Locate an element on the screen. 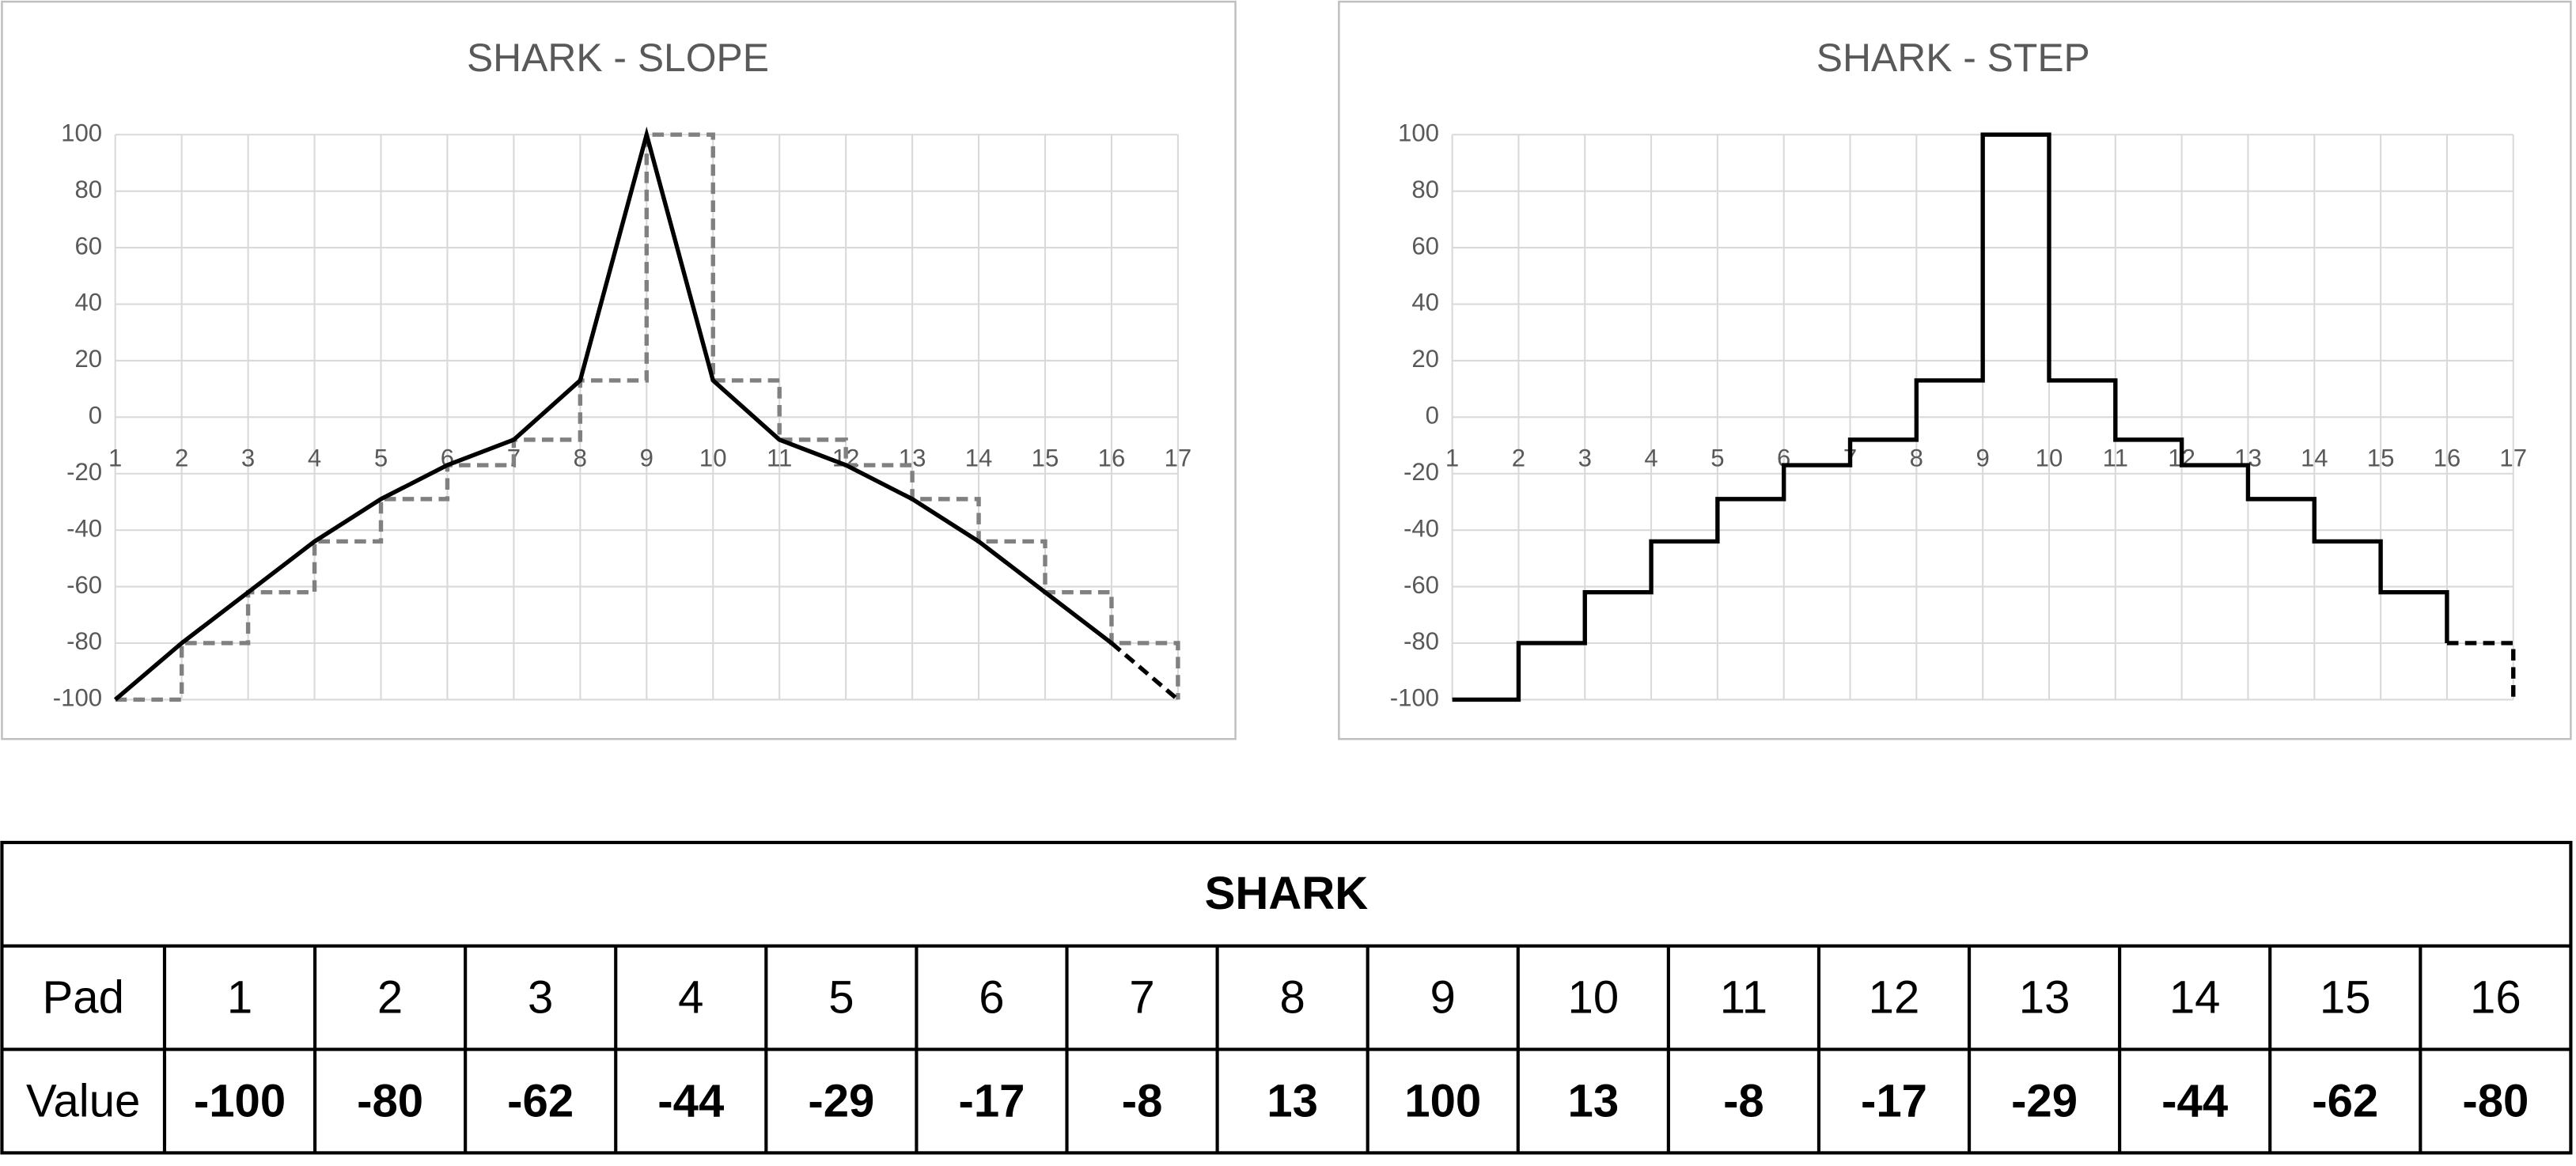 Image resolution: width=2576 pixels, height=1166 pixels. table-cell: 14 is located at coordinates (2195, 998).